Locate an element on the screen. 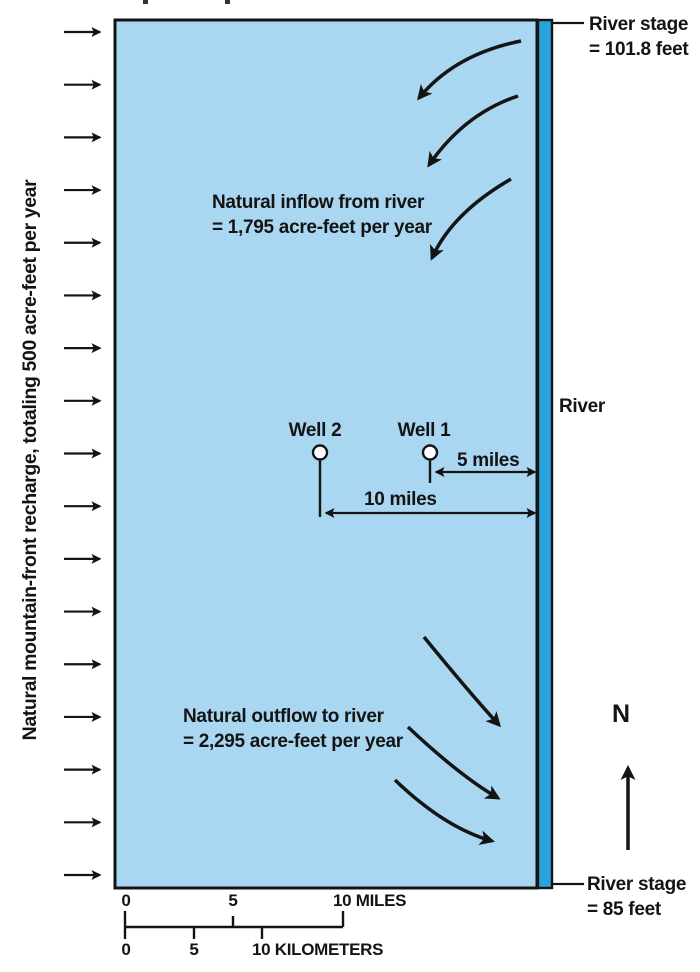 This screenshot has height=972, width=700. scale-miles-5: 5 is located at coordinates (233, 900).